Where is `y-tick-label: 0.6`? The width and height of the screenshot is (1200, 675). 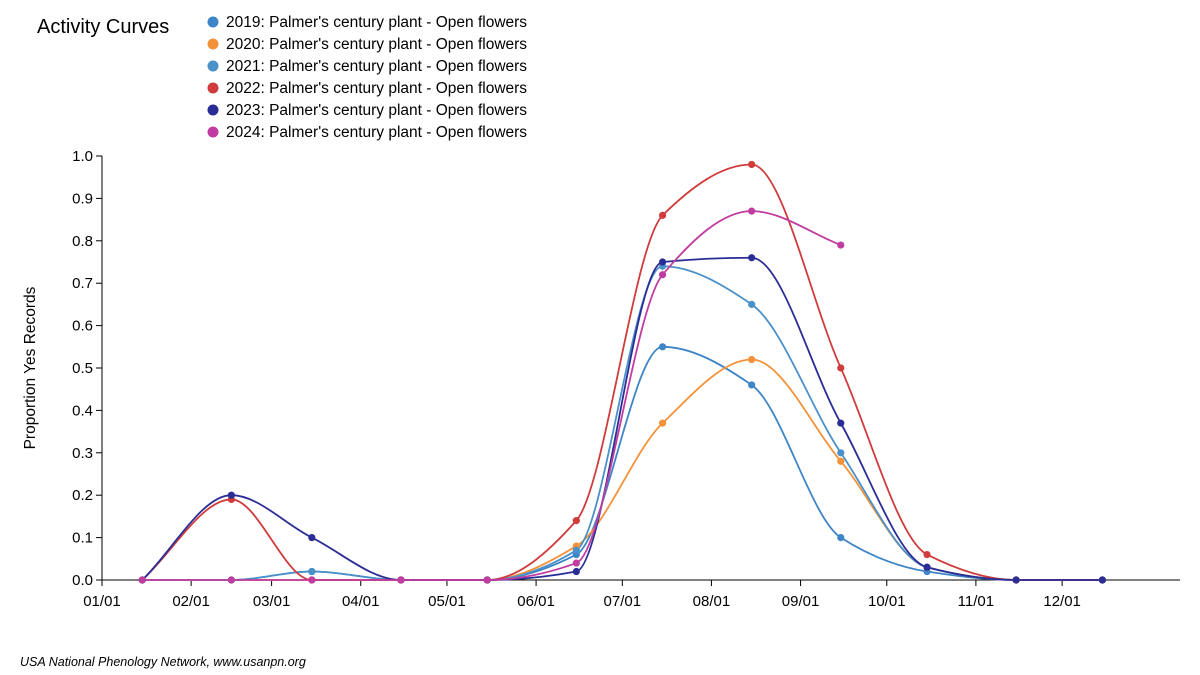 y-tick-label: 0.6 is located at coordinates (82, 326).